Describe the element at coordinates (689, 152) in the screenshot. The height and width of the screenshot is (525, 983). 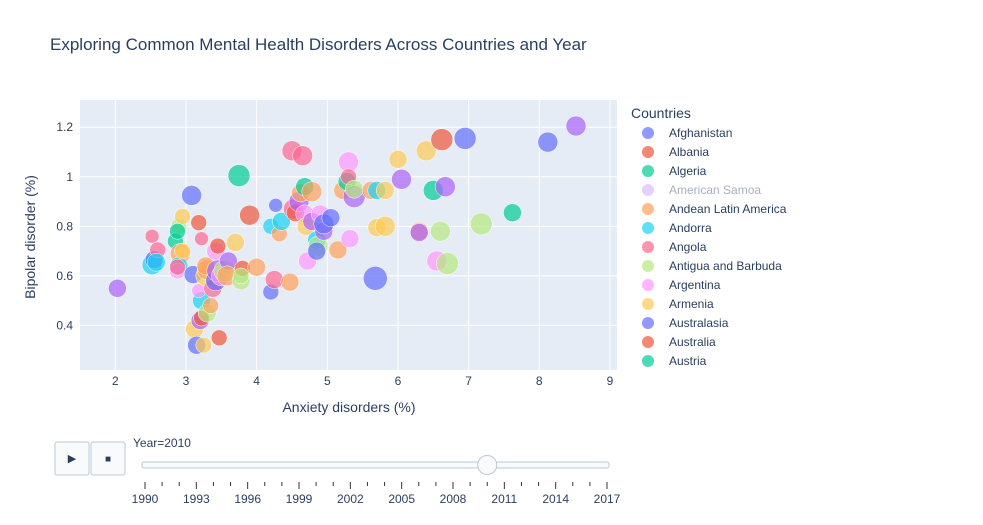
I see `legend-label: Albania` at that location.